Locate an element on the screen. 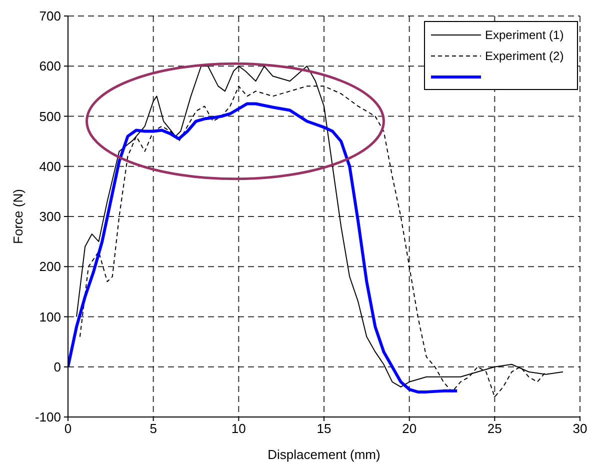 This screenshot has width=600, height=471. x-tick-label: 15 is located at coordinates (324, 428).